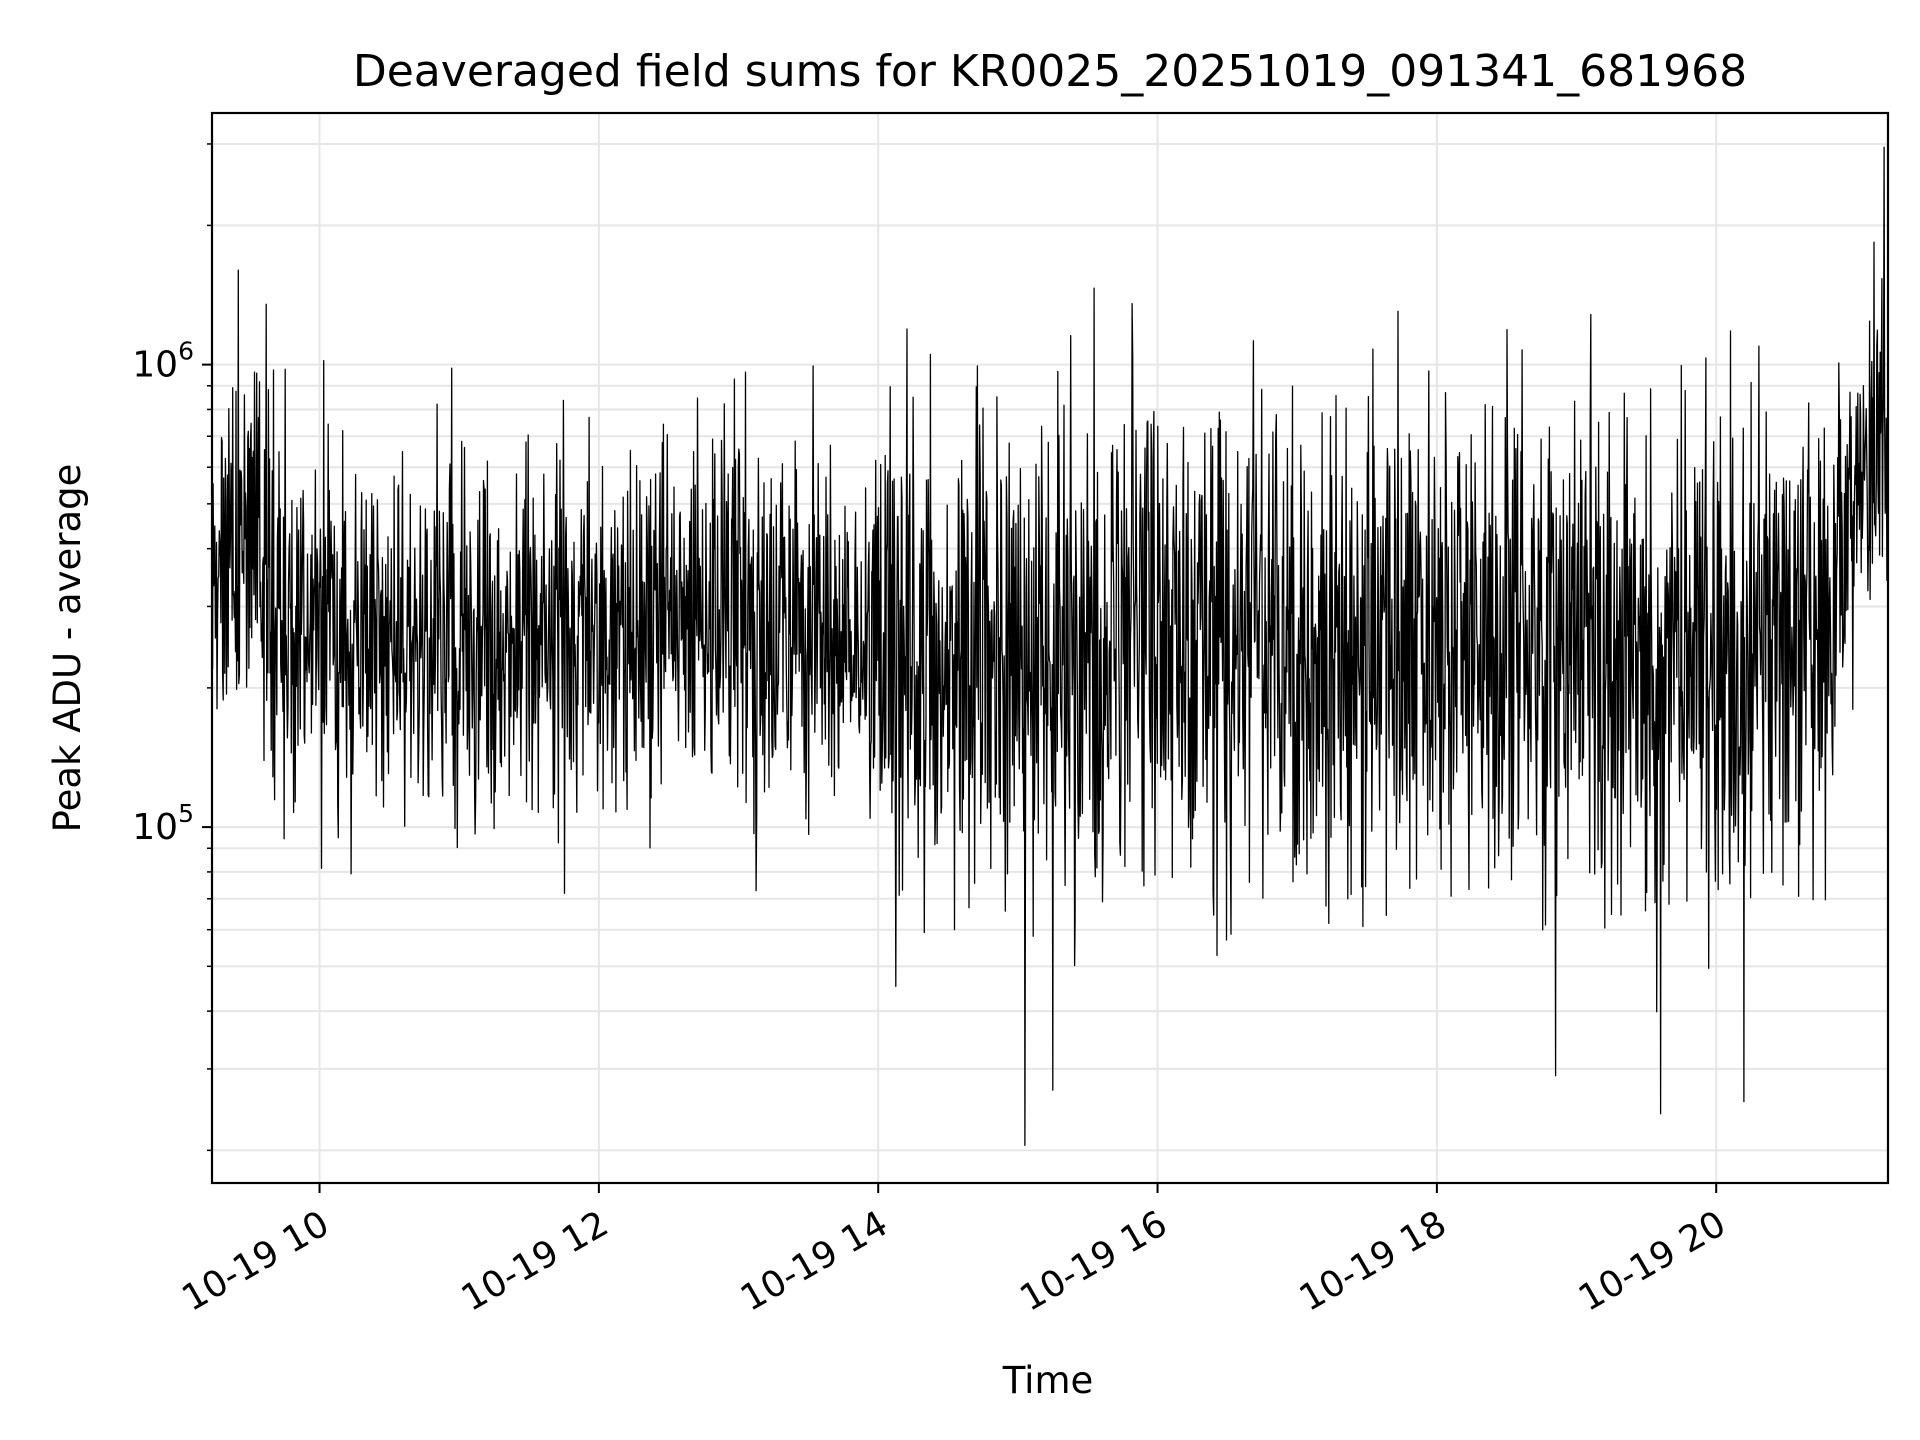 The image size is (1920, 1440). Describe the element at coordinates (67, 648) in the screenshot. I see `y-axis-label: Peak ADU - average` at that location.